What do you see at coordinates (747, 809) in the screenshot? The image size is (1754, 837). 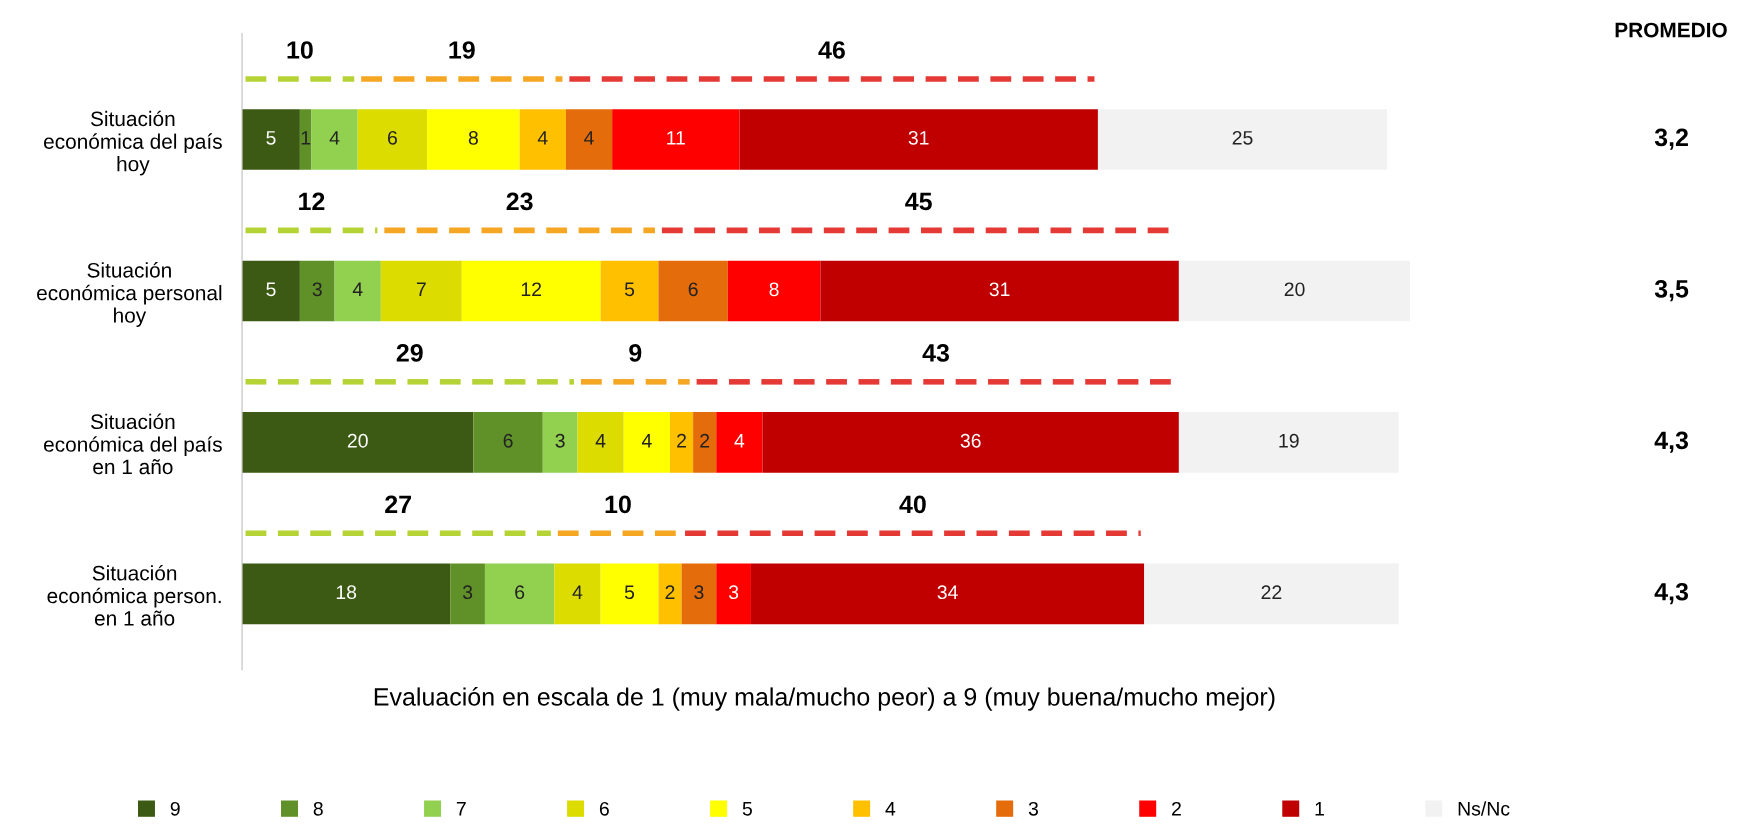 I see `legend-label: 5` at bounding box center [747, 809].